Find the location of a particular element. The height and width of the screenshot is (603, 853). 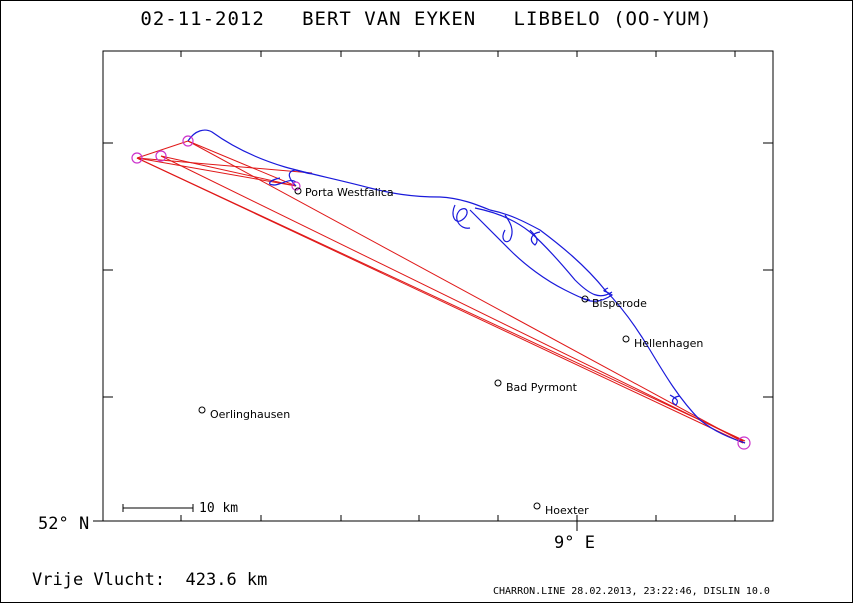

latitude-label: 52° N is located at coordinates (64, 524).